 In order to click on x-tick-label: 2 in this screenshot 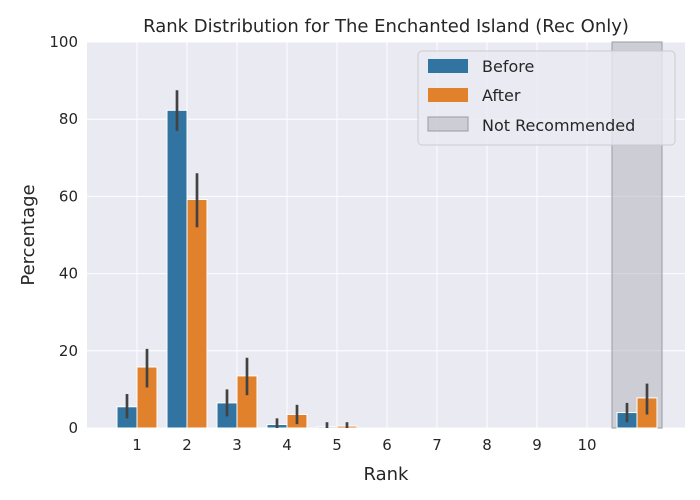, I will do `click(187, 445)`.